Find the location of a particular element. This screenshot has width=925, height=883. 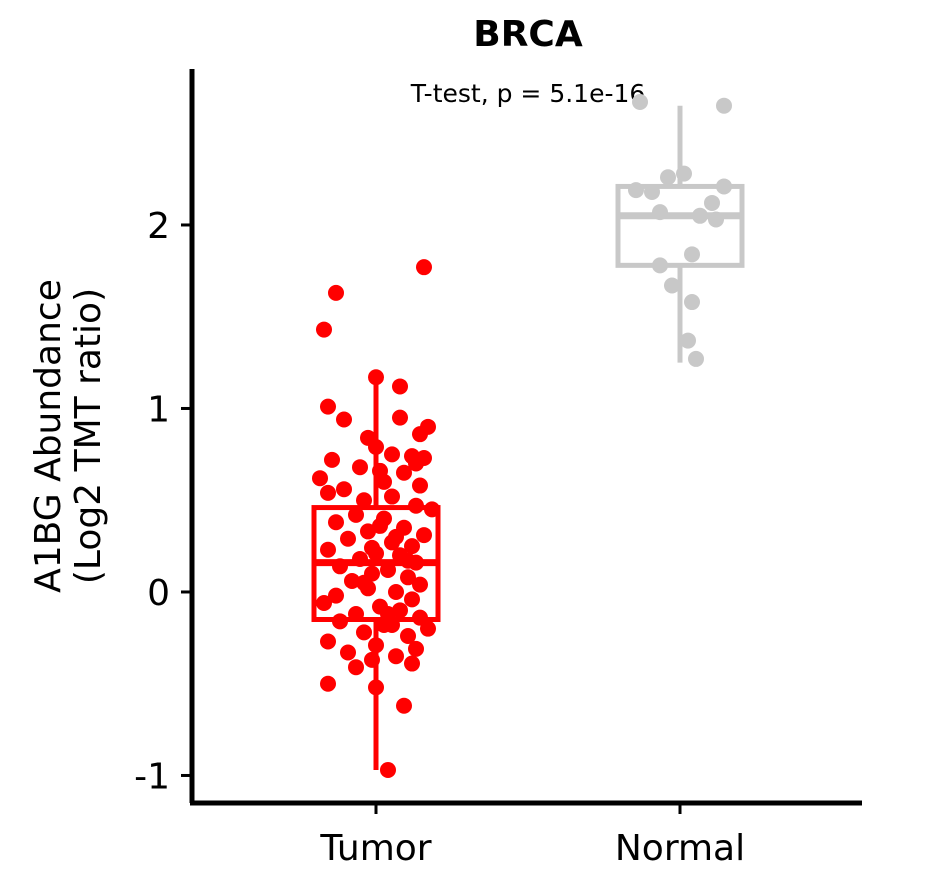

y-tick-label: 2 is located at coordinates (158, 226).